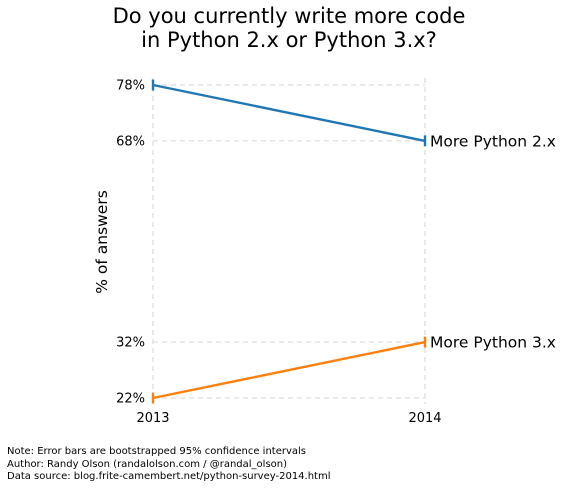 This screenshot has height=492, width=566. I want to click on series-label-1: More Python 3.x, so click(493, 343).